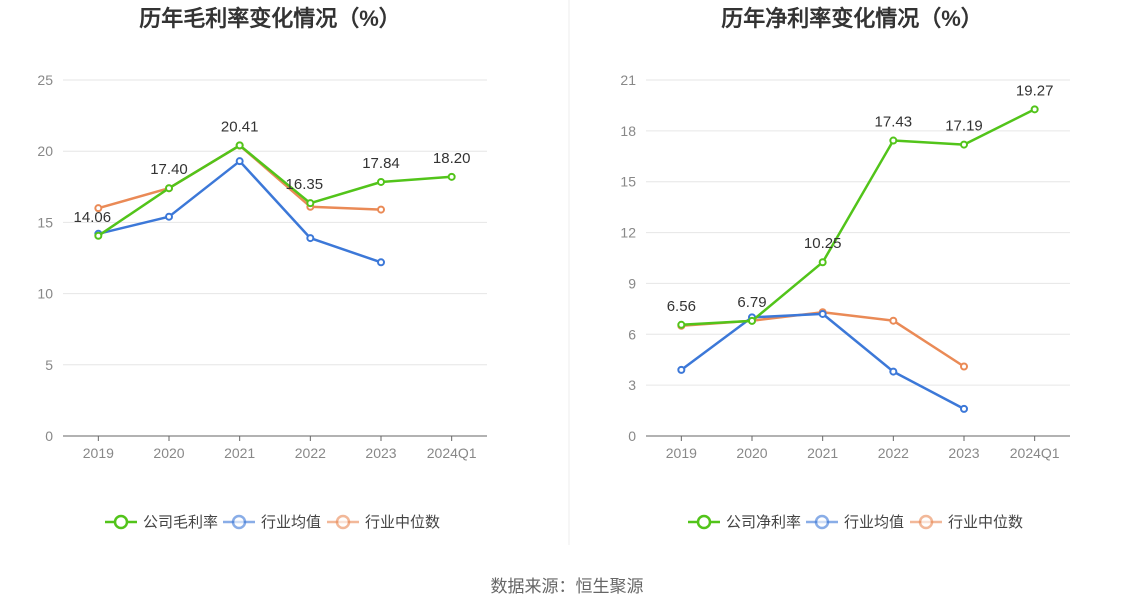 The width and height of the screenshot is (1134, 612). What do you see at coordinates (452, 158) in the screenshot?
I see `data-label: 18.20` at bounding box center [452, 158].